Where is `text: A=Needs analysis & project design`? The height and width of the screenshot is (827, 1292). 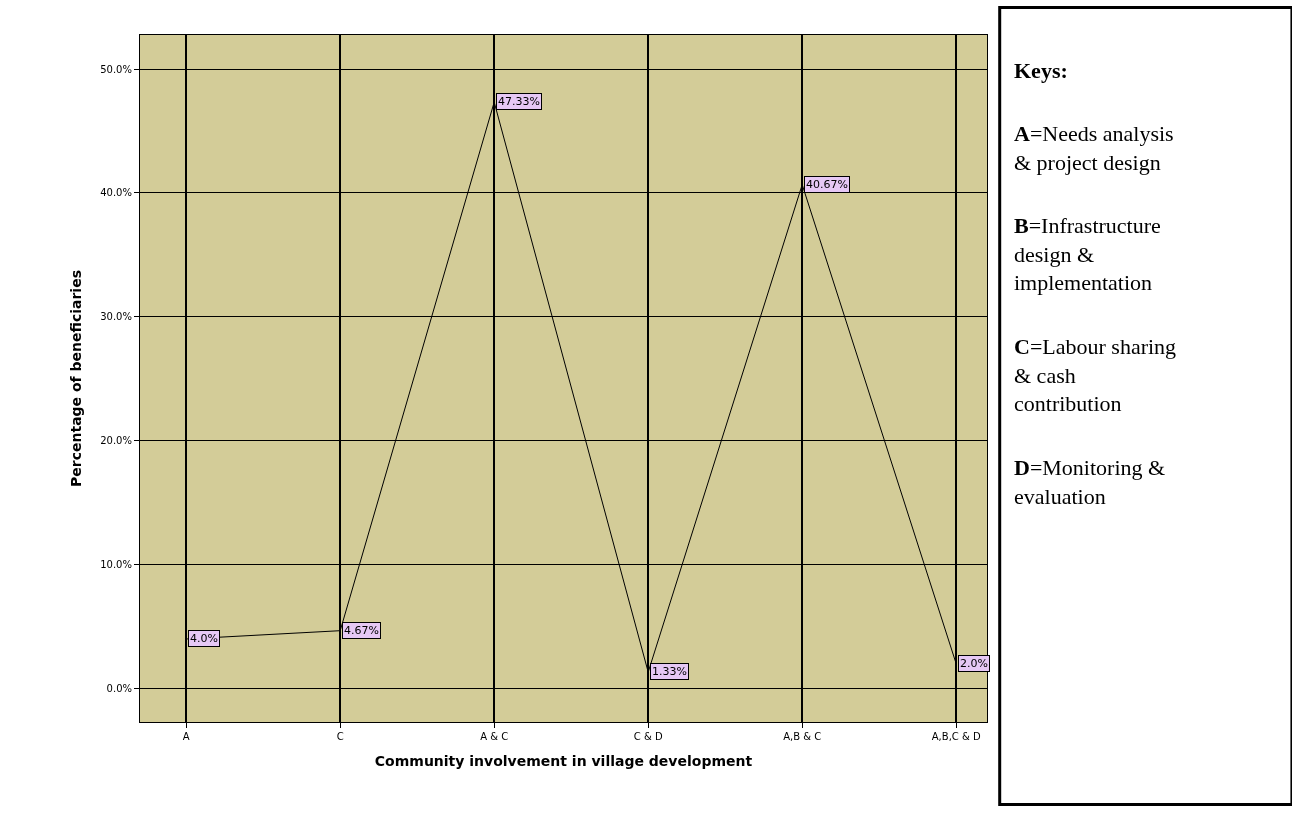
text: A=Needs analysis & project design is located at coordinates (1094, 148).